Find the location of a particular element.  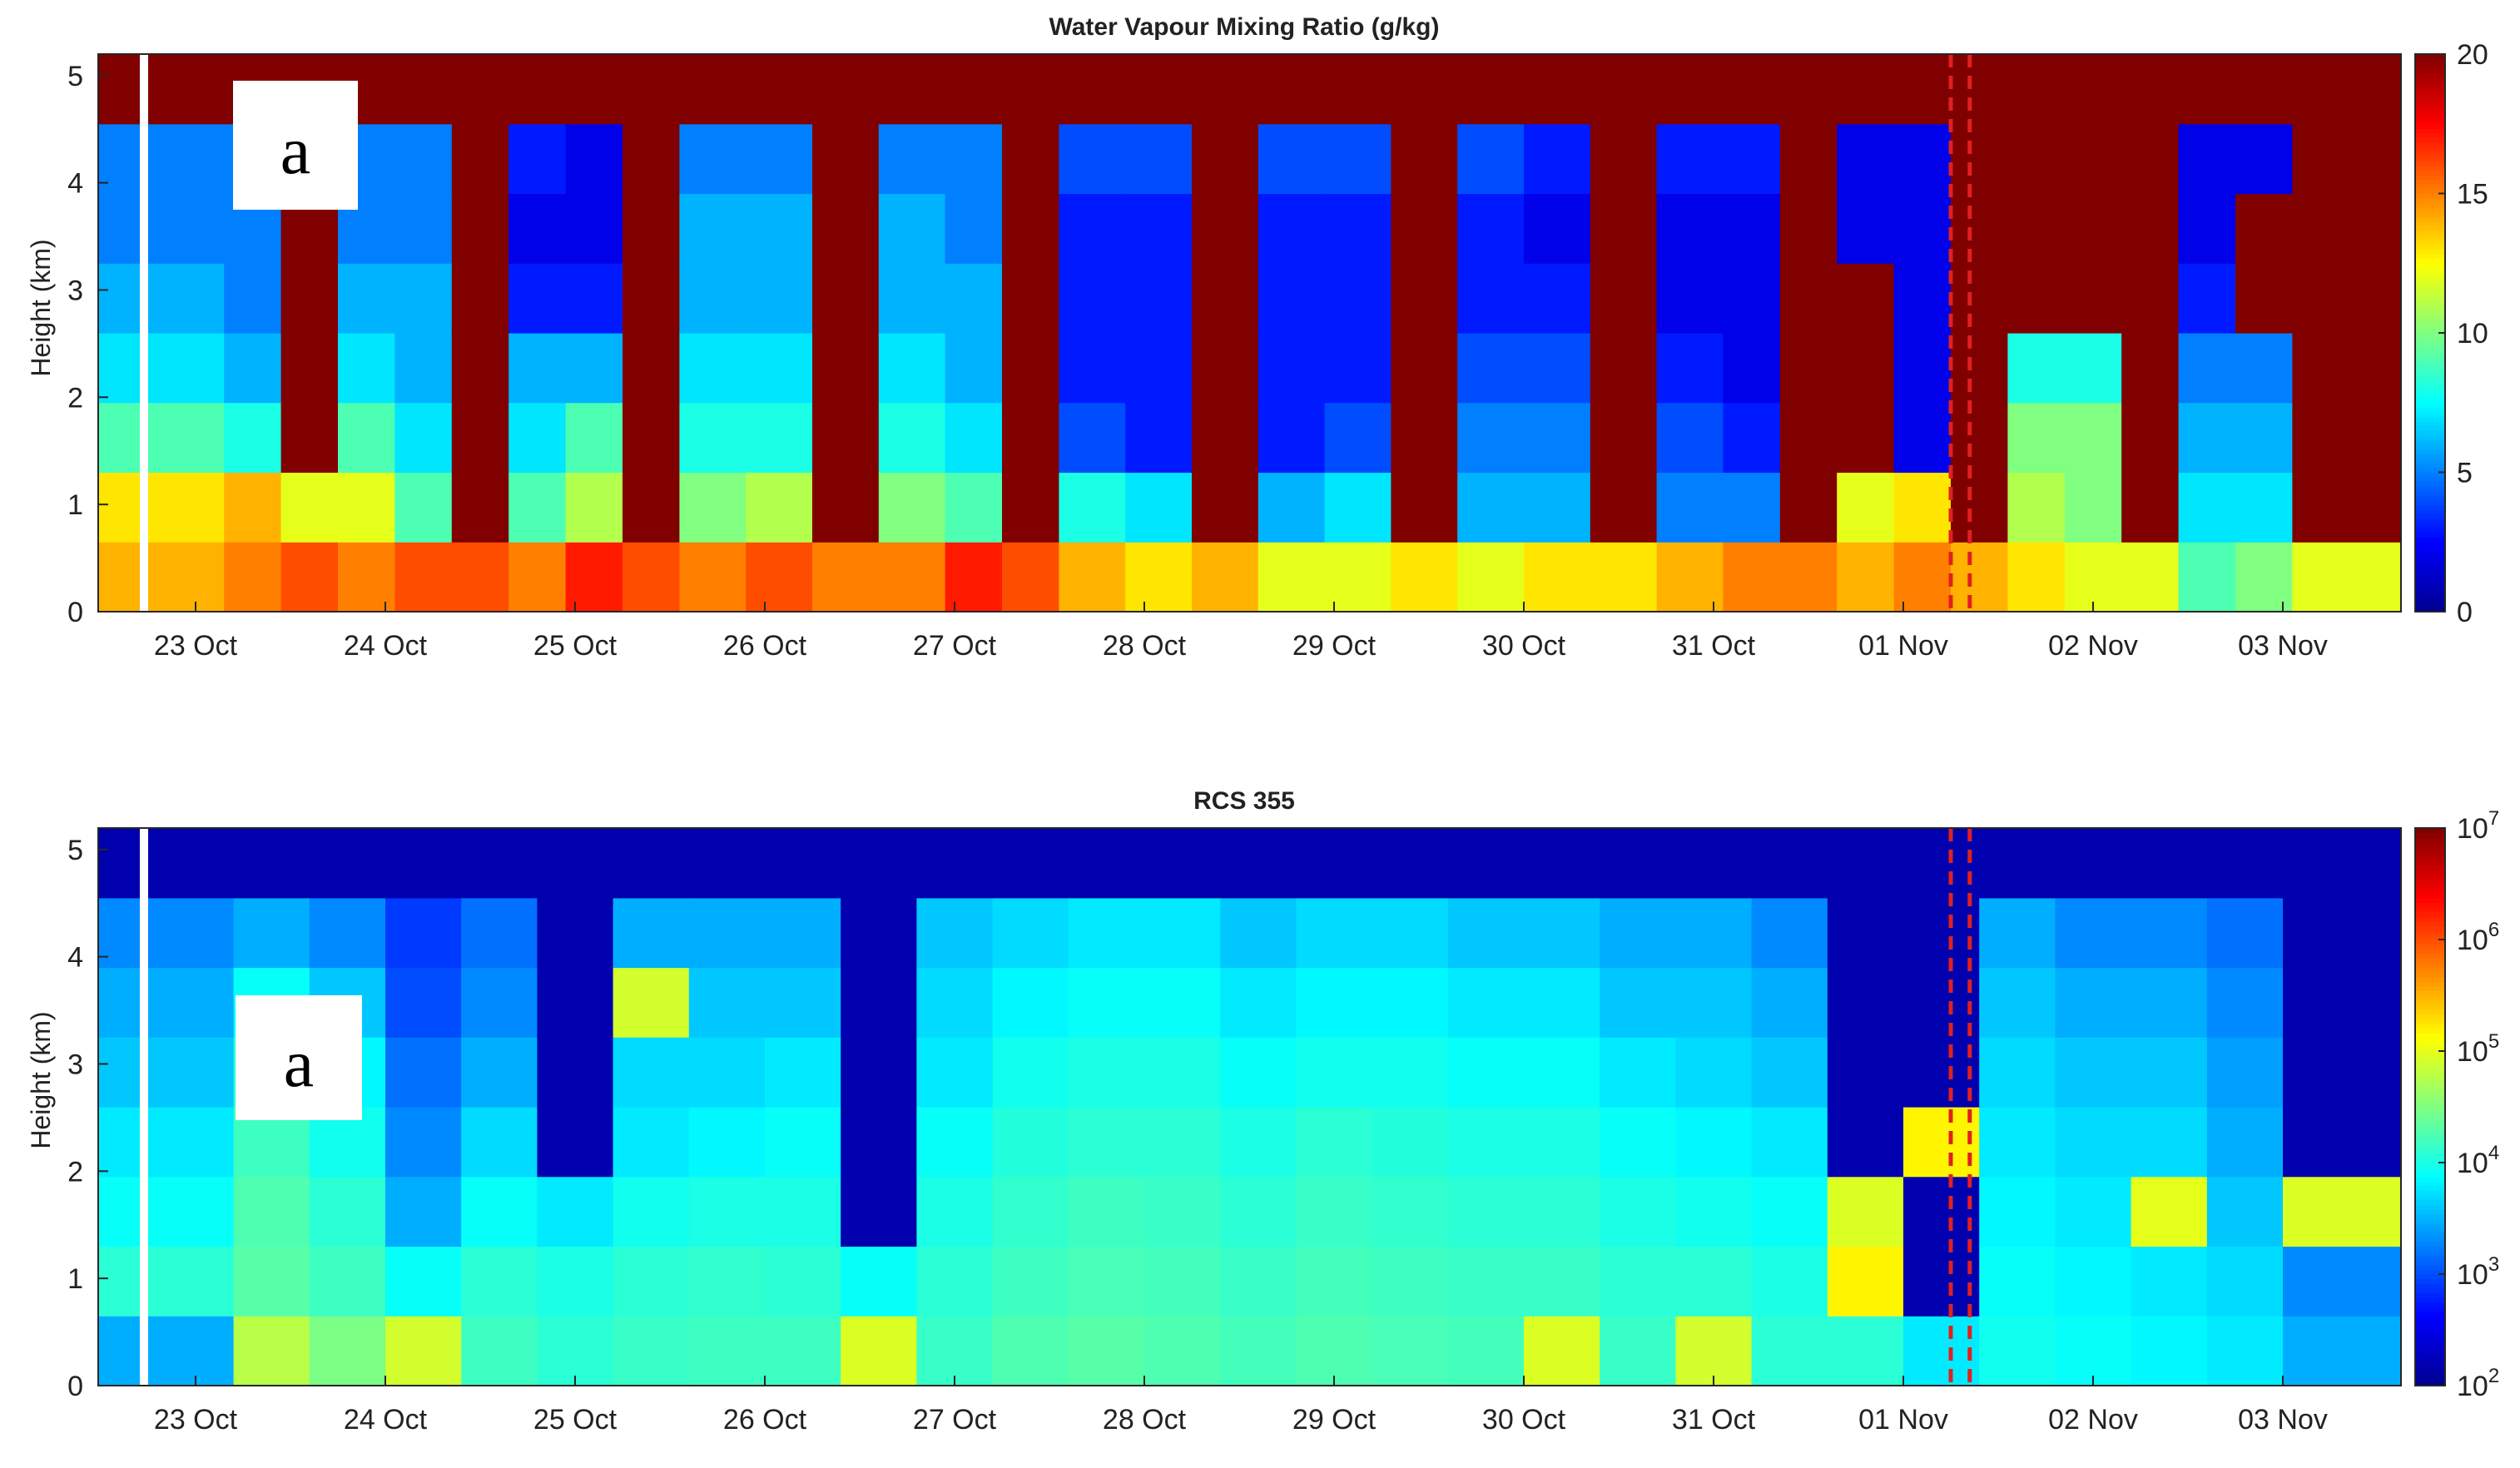

x-tick-label: 27 Oct is located at coordinates (955, 646).